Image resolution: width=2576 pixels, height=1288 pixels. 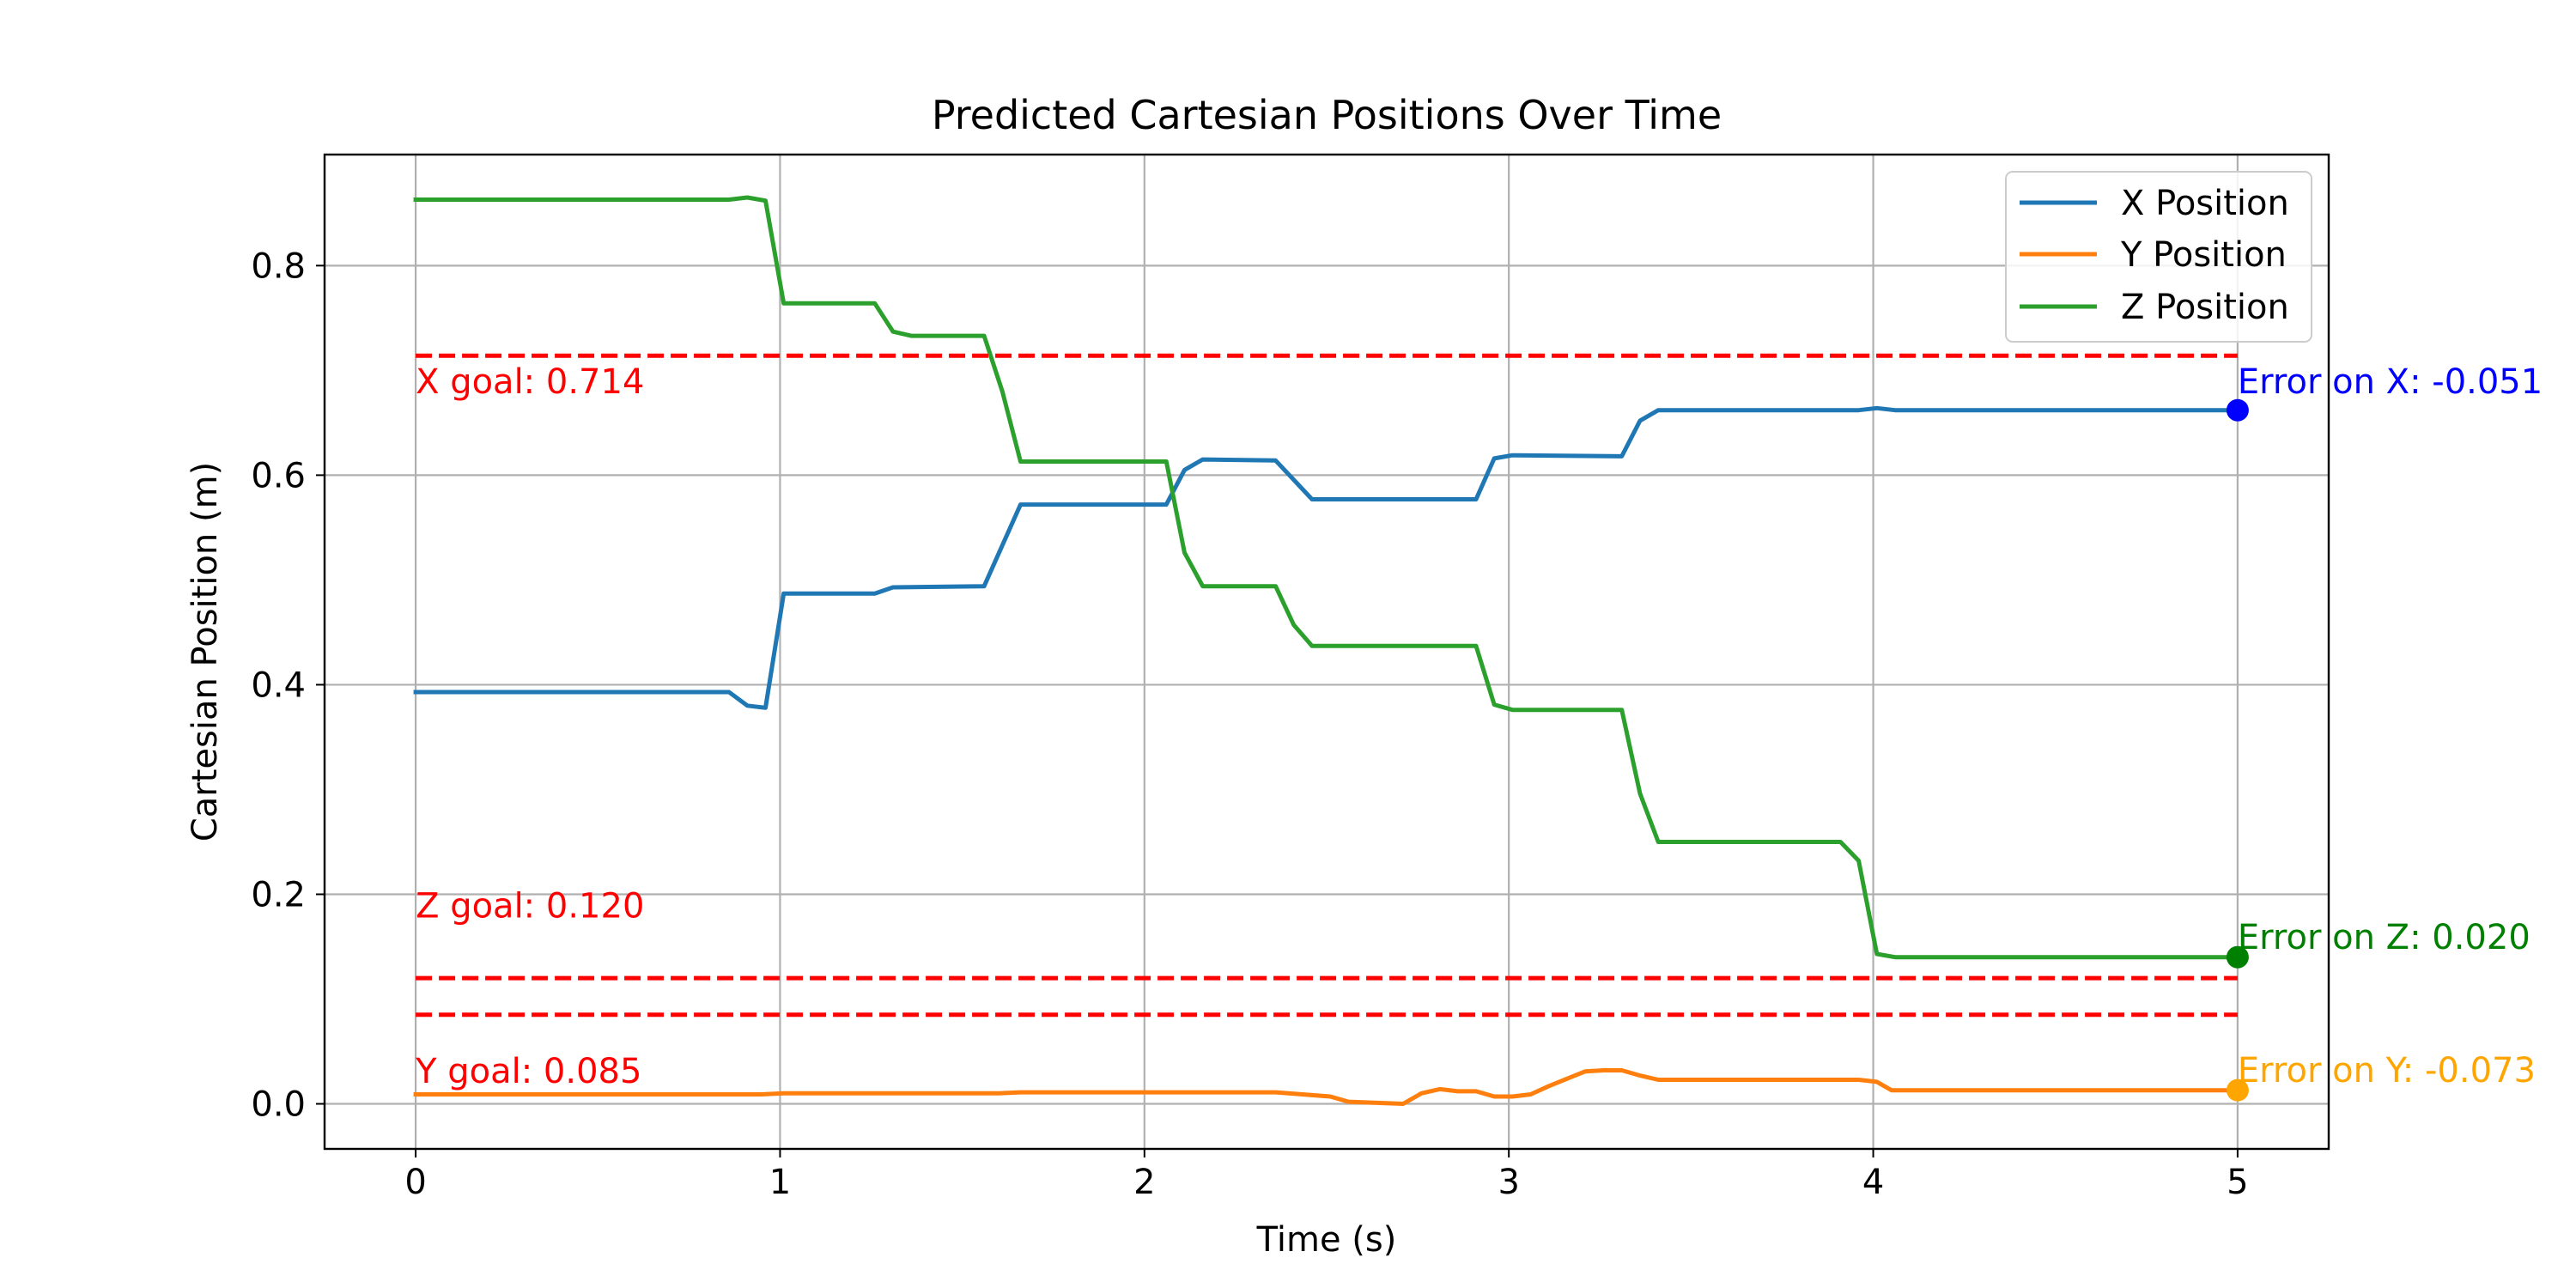 I want to click on x-tick-label: 0, so click(x=415, y=1182).